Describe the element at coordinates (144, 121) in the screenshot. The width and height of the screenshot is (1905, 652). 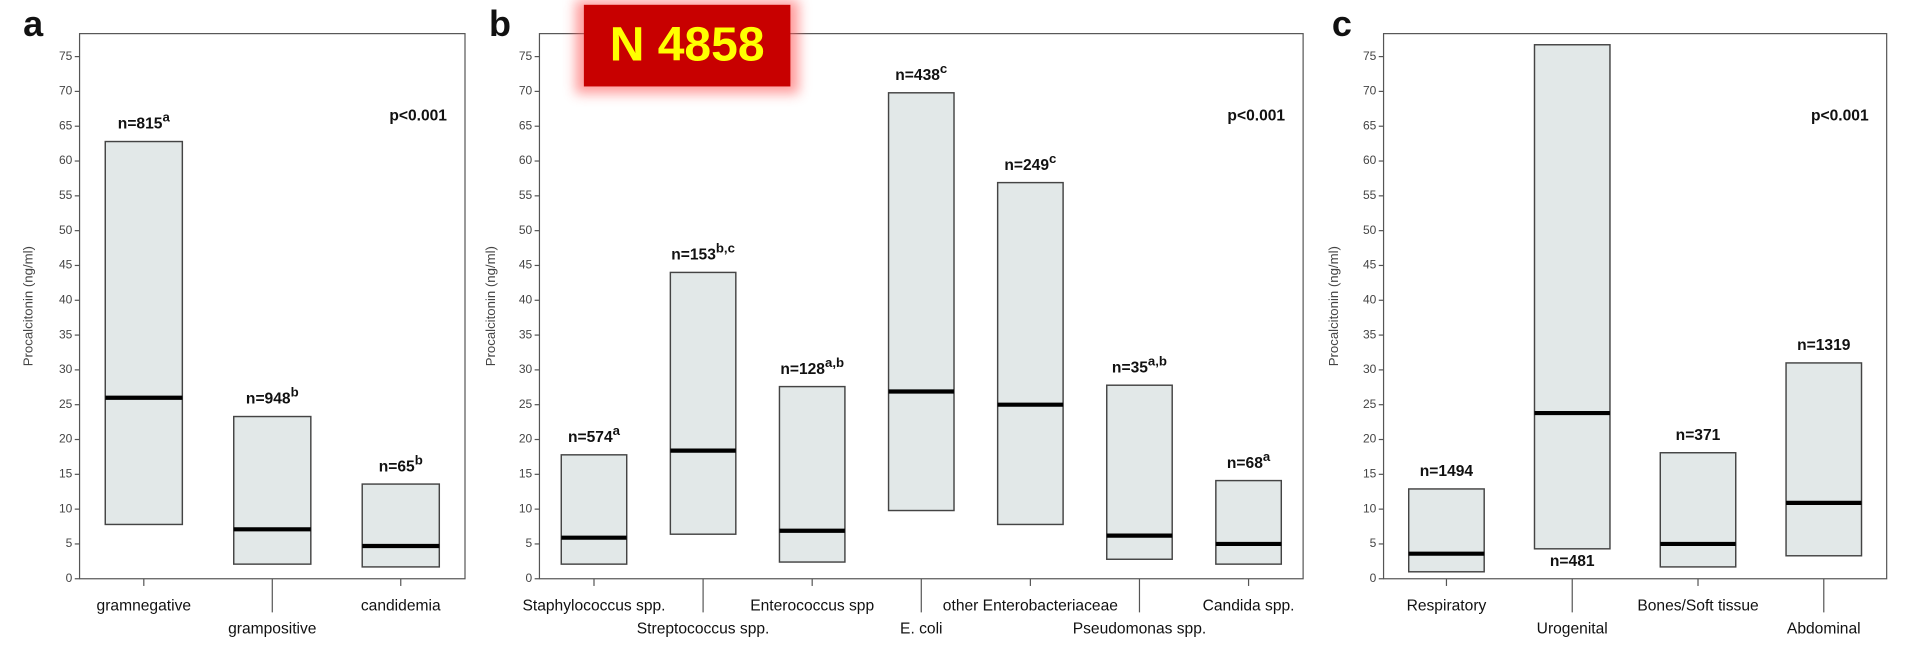
I see `n-label: n=815a` at that location.